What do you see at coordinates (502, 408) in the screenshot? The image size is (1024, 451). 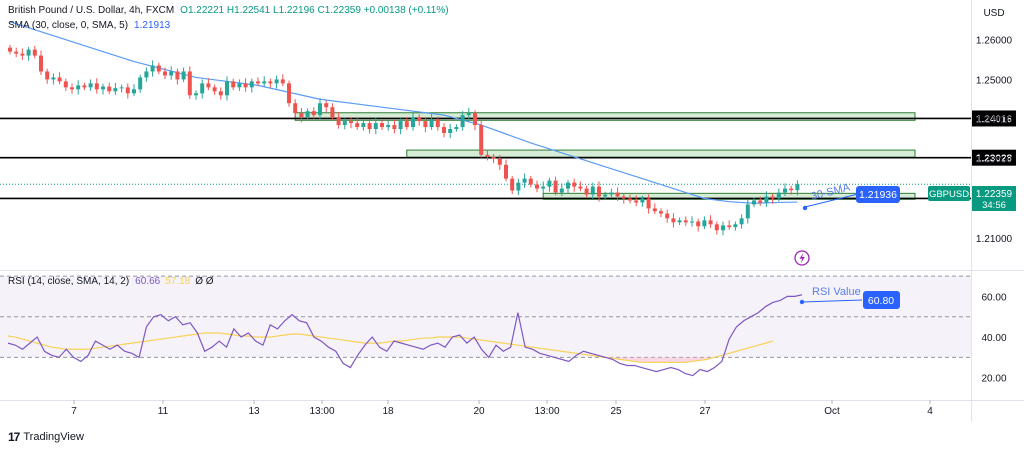 I see `time-axis: 7 11 13 13:00 18 20 13:00 25 27 Oct 4` at bounding box center [502, 408].